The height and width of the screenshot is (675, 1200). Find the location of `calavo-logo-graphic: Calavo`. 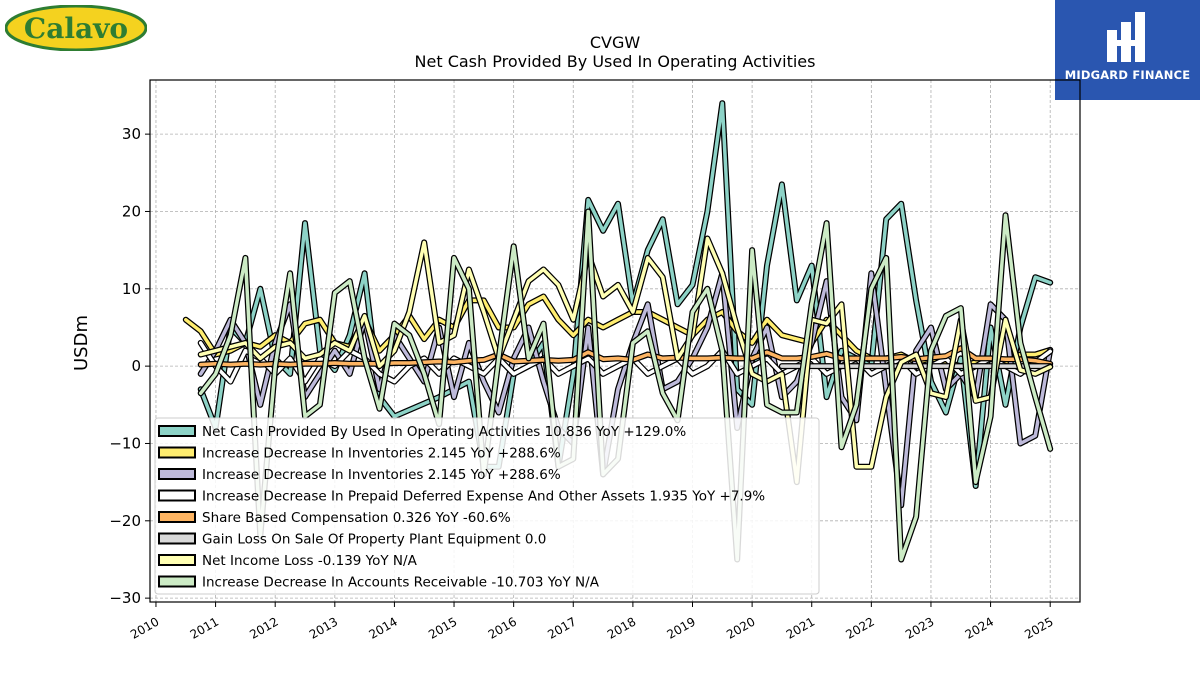

calavo-logo-graphic: Calavo is located at coordinates (76, 28).